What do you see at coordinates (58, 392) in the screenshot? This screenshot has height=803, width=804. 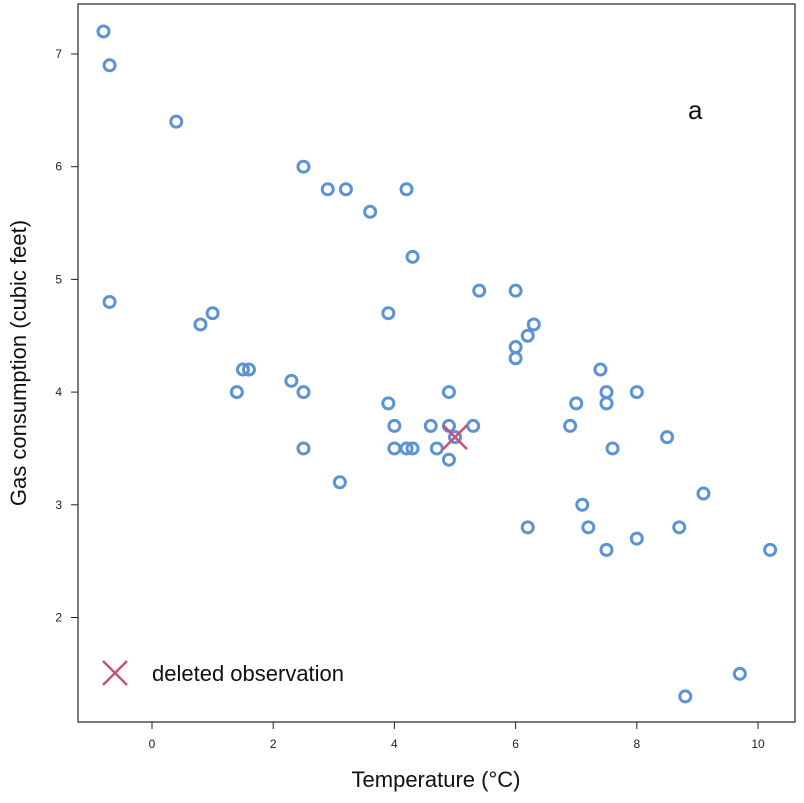 I see `y-tick-label: 4` at bounding box center [58, 392].